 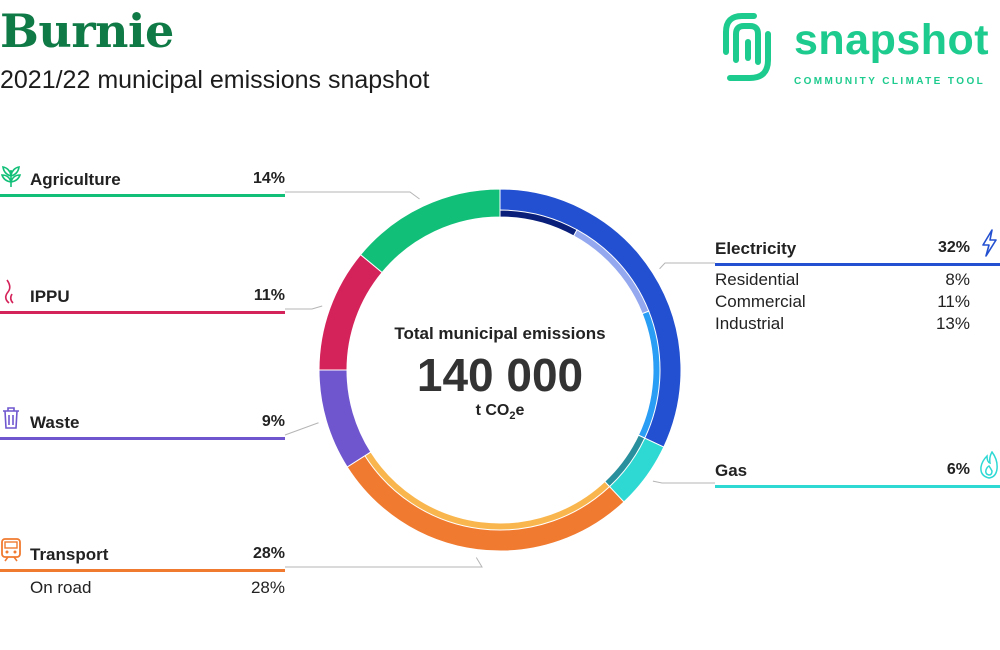 I want to click on legend-gas: Gas 6%, so click(x=857, y=469).